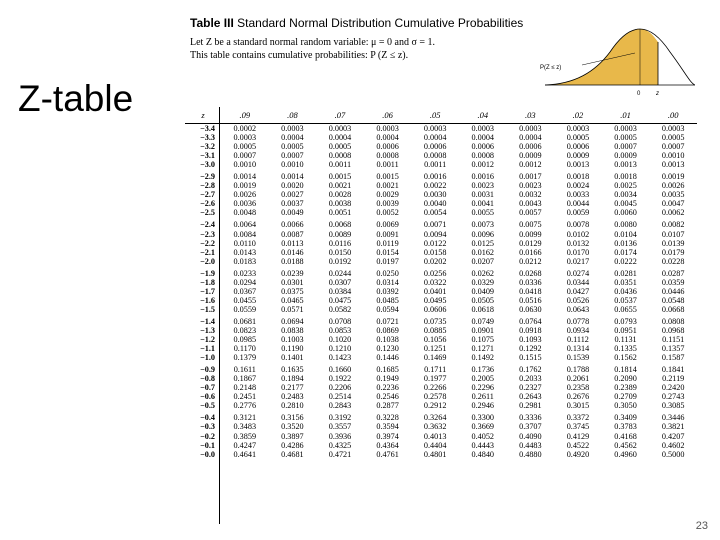  What do you see at coordinates (435, 186) in the screenshot?
I see `probability-cell: 0.0022` at bounding box center [435, 186].